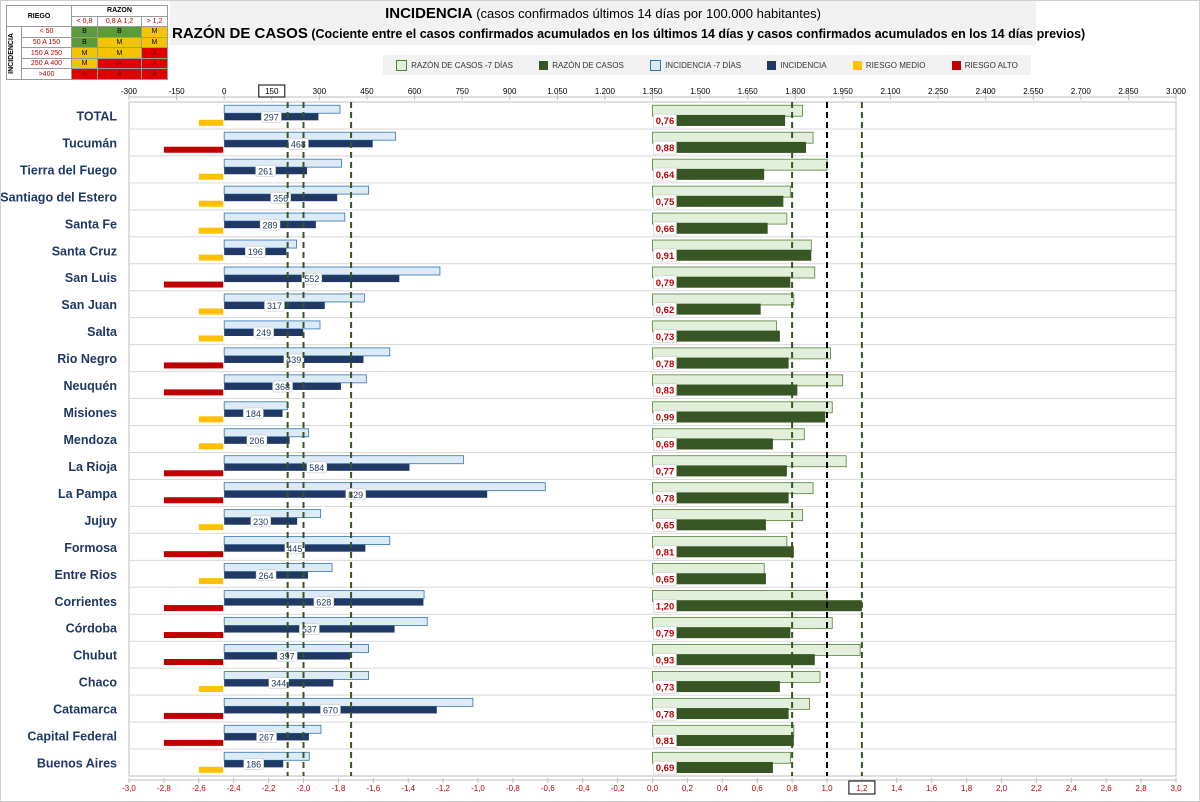 This screenshot has width=1200, height=802. What do you see at coordinates (85, 710) in the screenshot?
I see `category-label: Catamarca` at bounding box center [85, 710].